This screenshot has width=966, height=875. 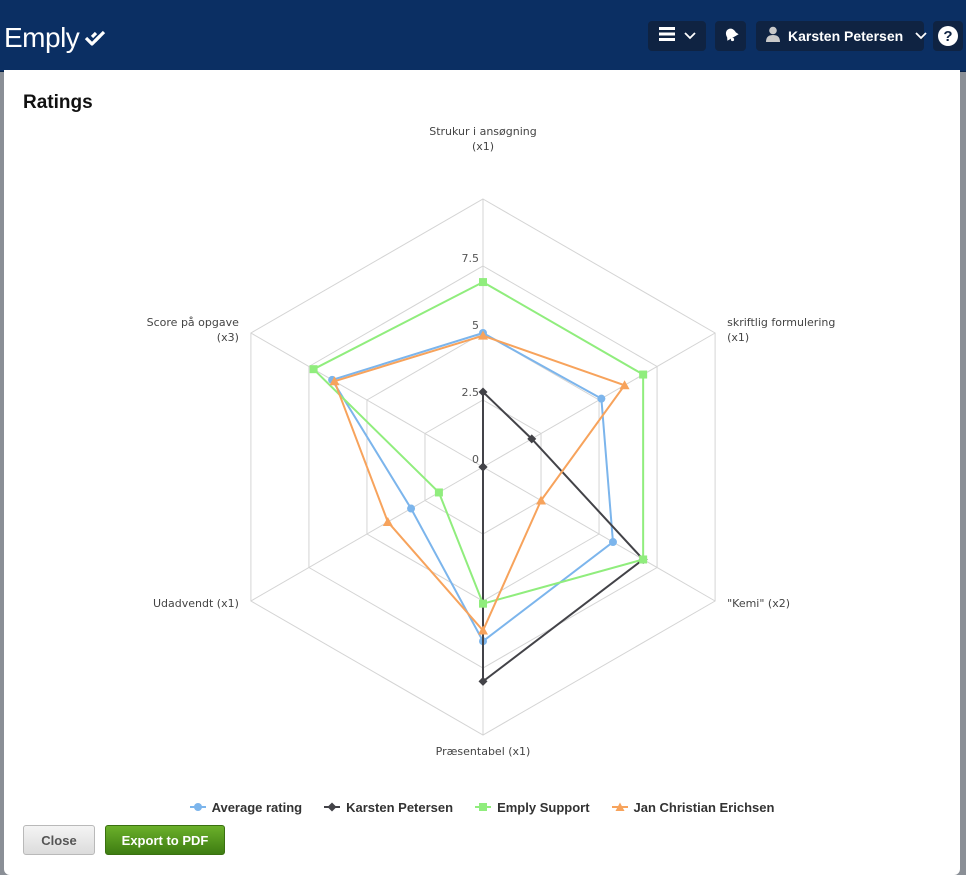 I want to click on axis-label: Udadvendt (x1), so click(x=196, y=603).